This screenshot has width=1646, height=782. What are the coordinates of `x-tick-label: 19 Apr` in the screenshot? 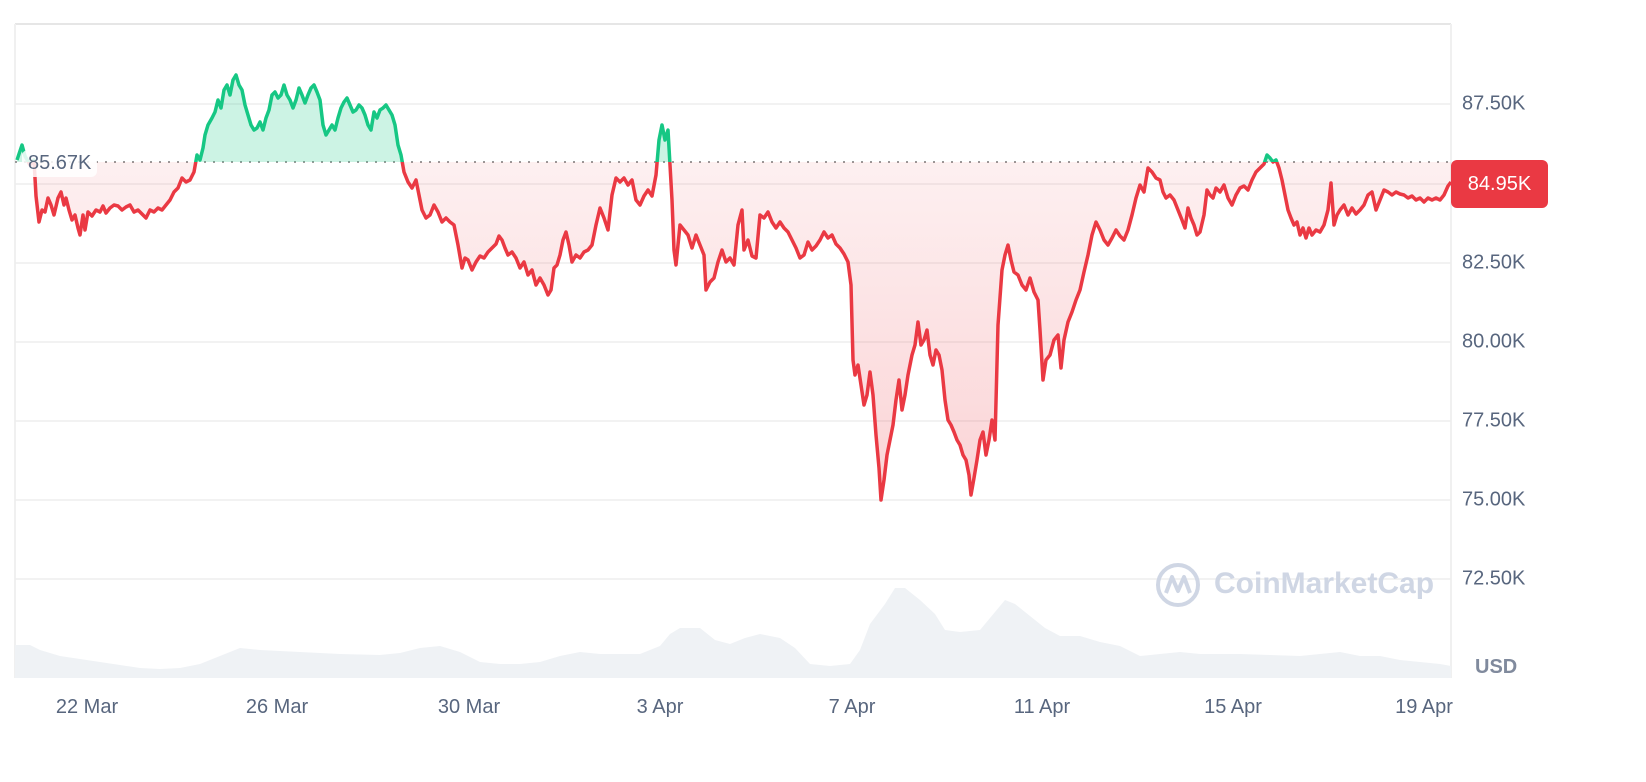 It's located at (1424, 707).